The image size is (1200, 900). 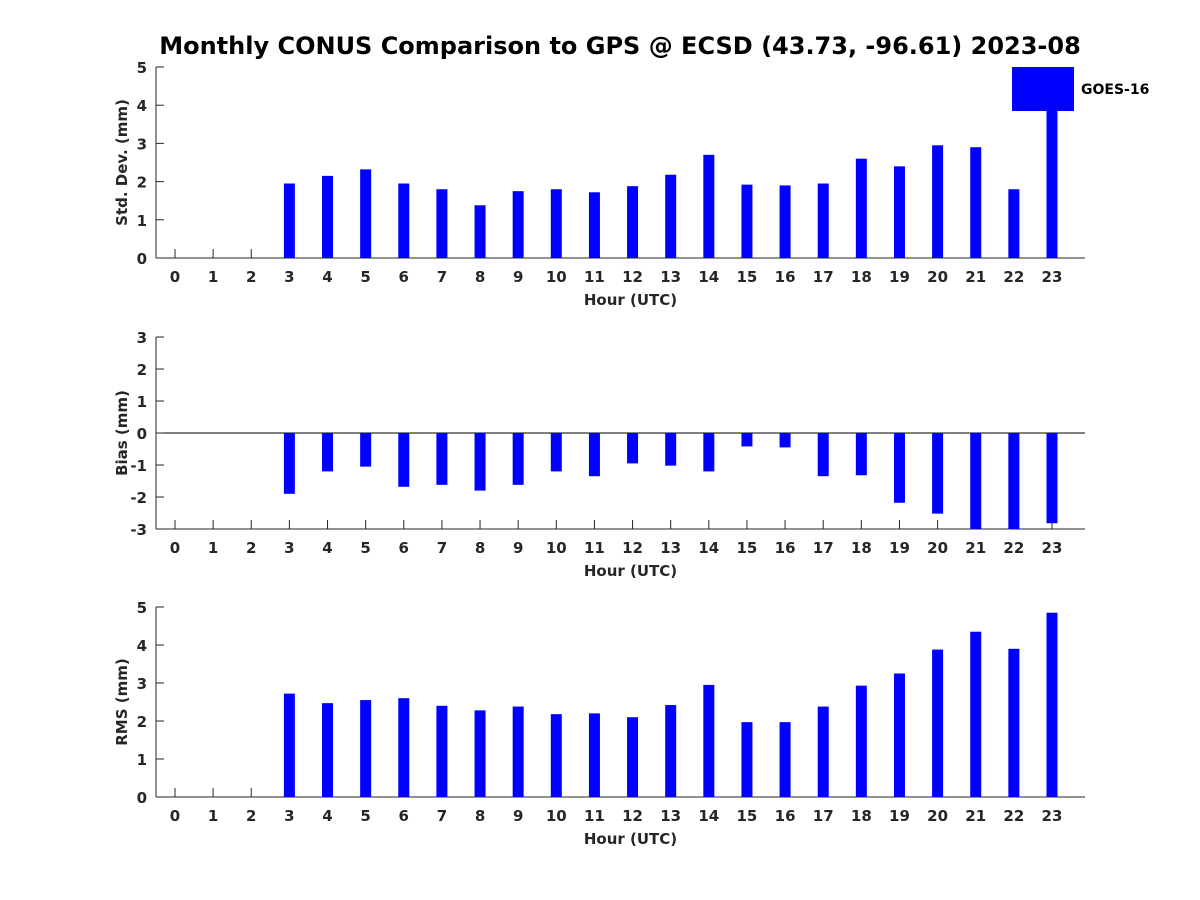 What do you see at coordinates (1080, 89) in the screenshot?
I see `legend: GOES-16` at bounding box center [1080, 89].